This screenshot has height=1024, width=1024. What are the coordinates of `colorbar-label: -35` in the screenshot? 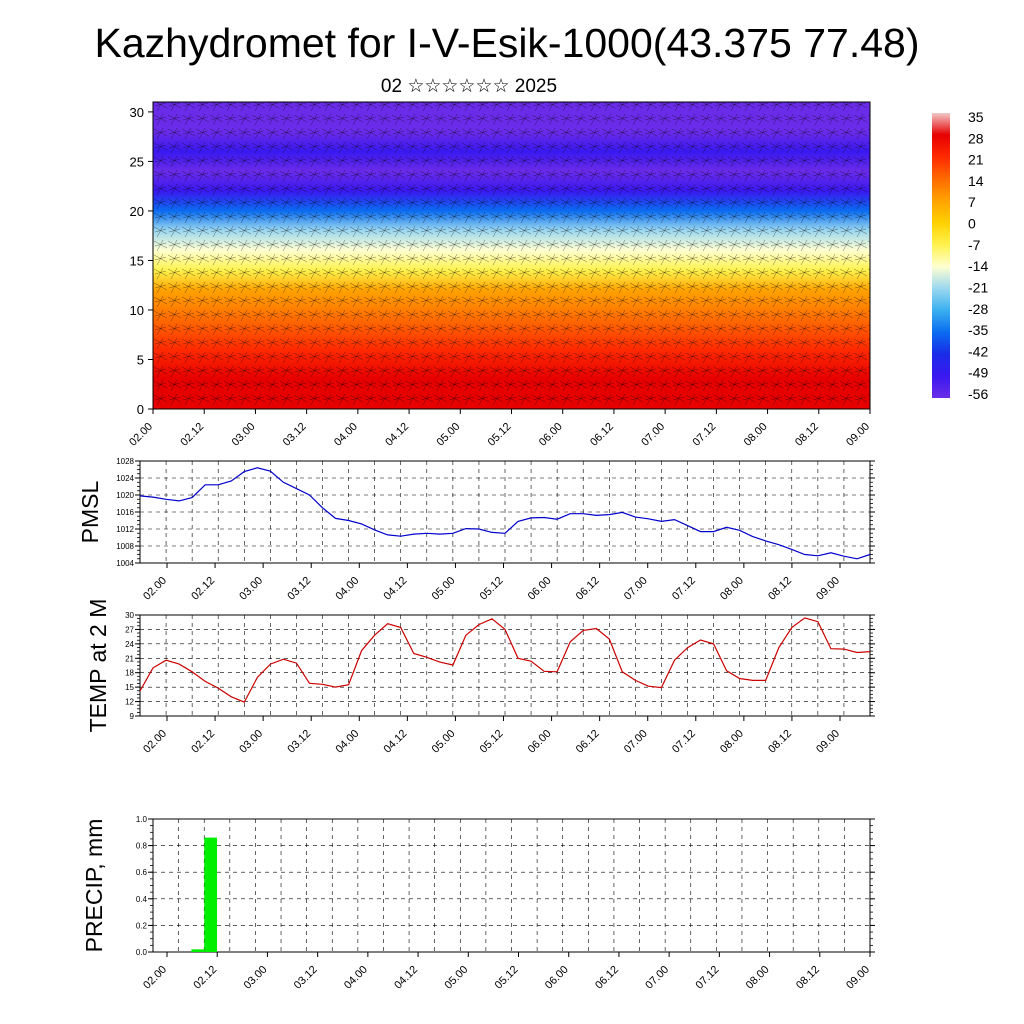 It's located at (978, 330).